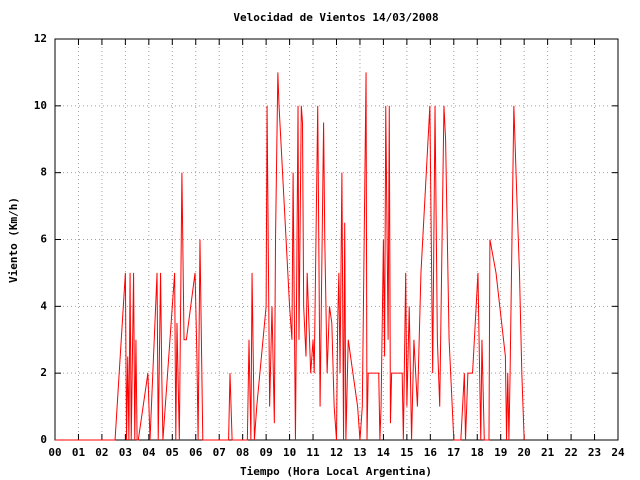  What do you see at coordinates (431, 452) in the screenshot?
I see `x-tick-label: 16` at bounding box center [431, 452].